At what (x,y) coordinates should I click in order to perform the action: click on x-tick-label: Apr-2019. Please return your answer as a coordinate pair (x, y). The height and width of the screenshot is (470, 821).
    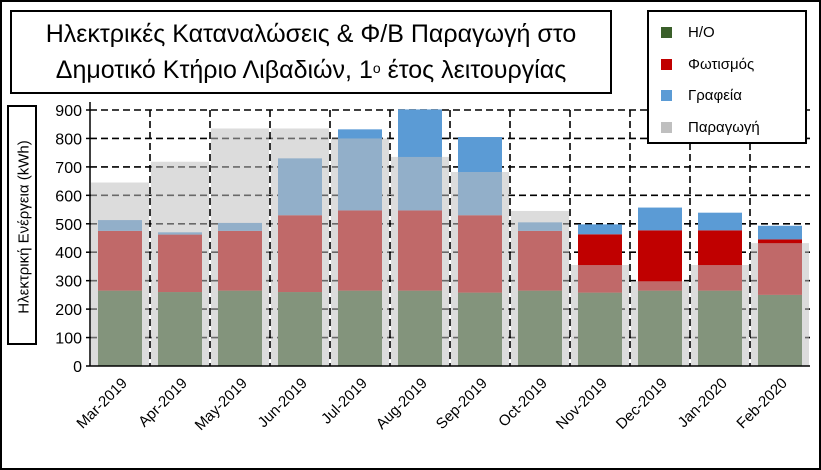
    Looking at the image, I should click on (163, 403).